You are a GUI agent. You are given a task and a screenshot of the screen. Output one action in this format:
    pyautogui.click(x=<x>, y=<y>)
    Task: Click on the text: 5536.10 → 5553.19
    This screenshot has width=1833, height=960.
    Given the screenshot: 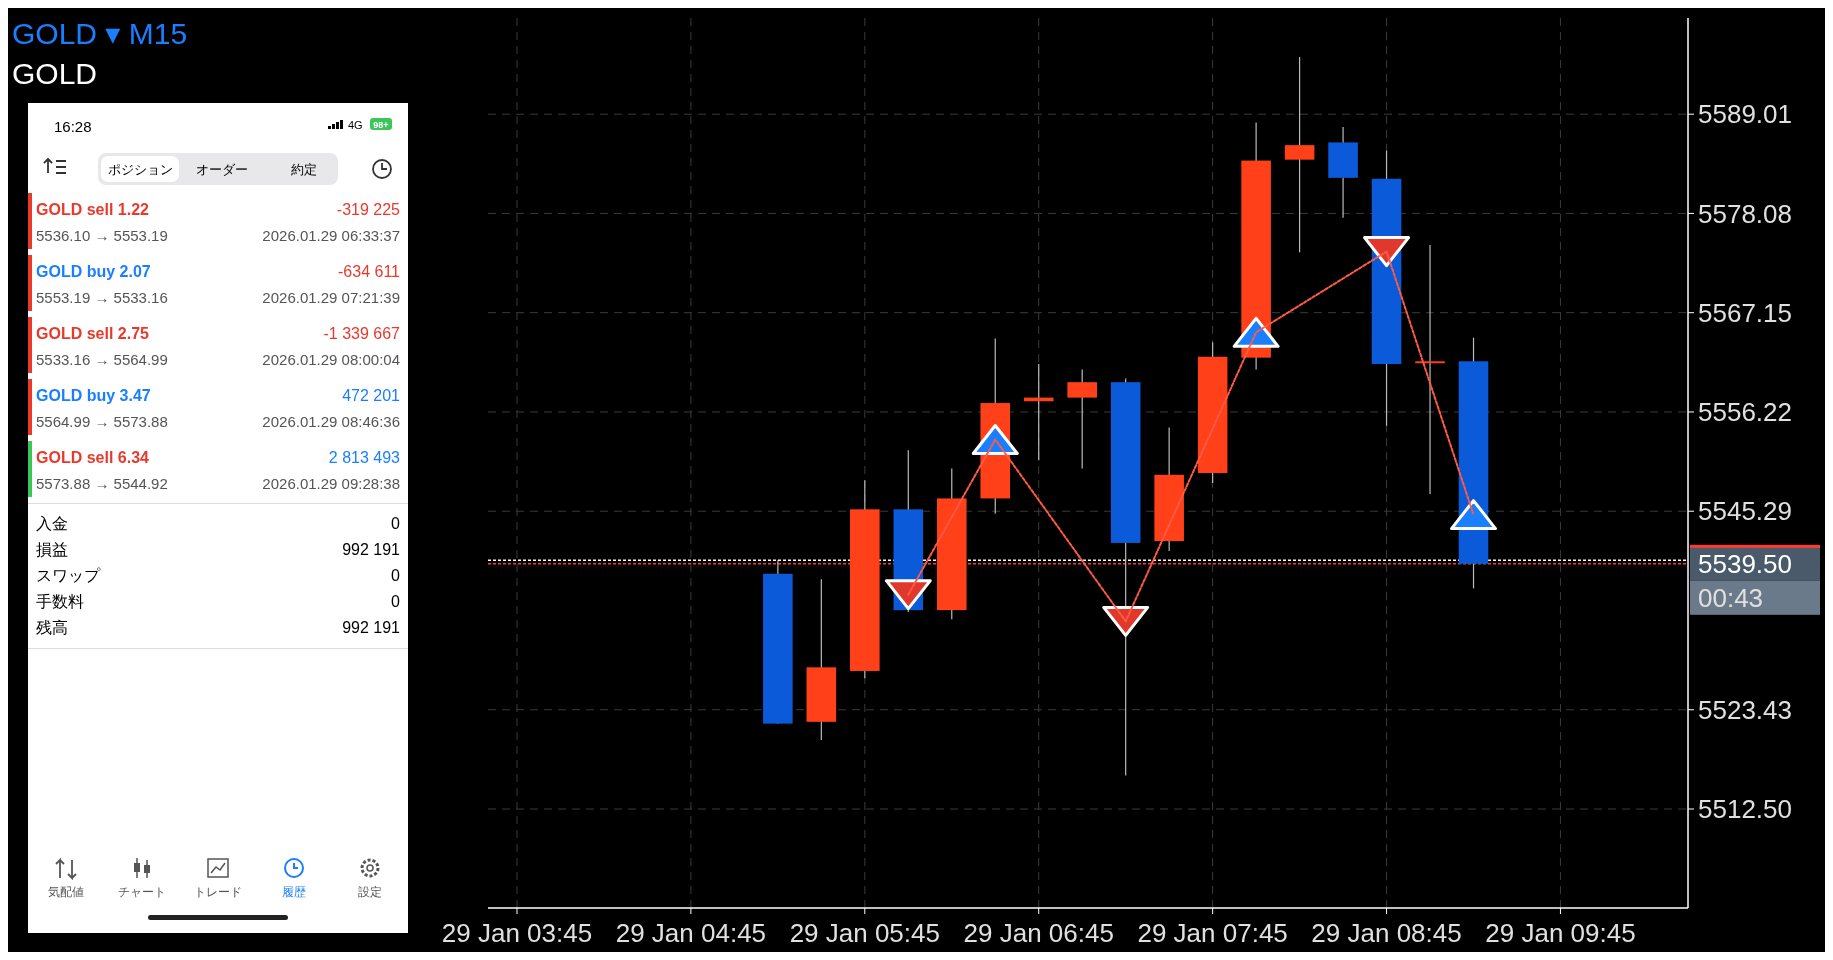 What is the action you would take?
    pyautogui.click(x=102, y=235)
    